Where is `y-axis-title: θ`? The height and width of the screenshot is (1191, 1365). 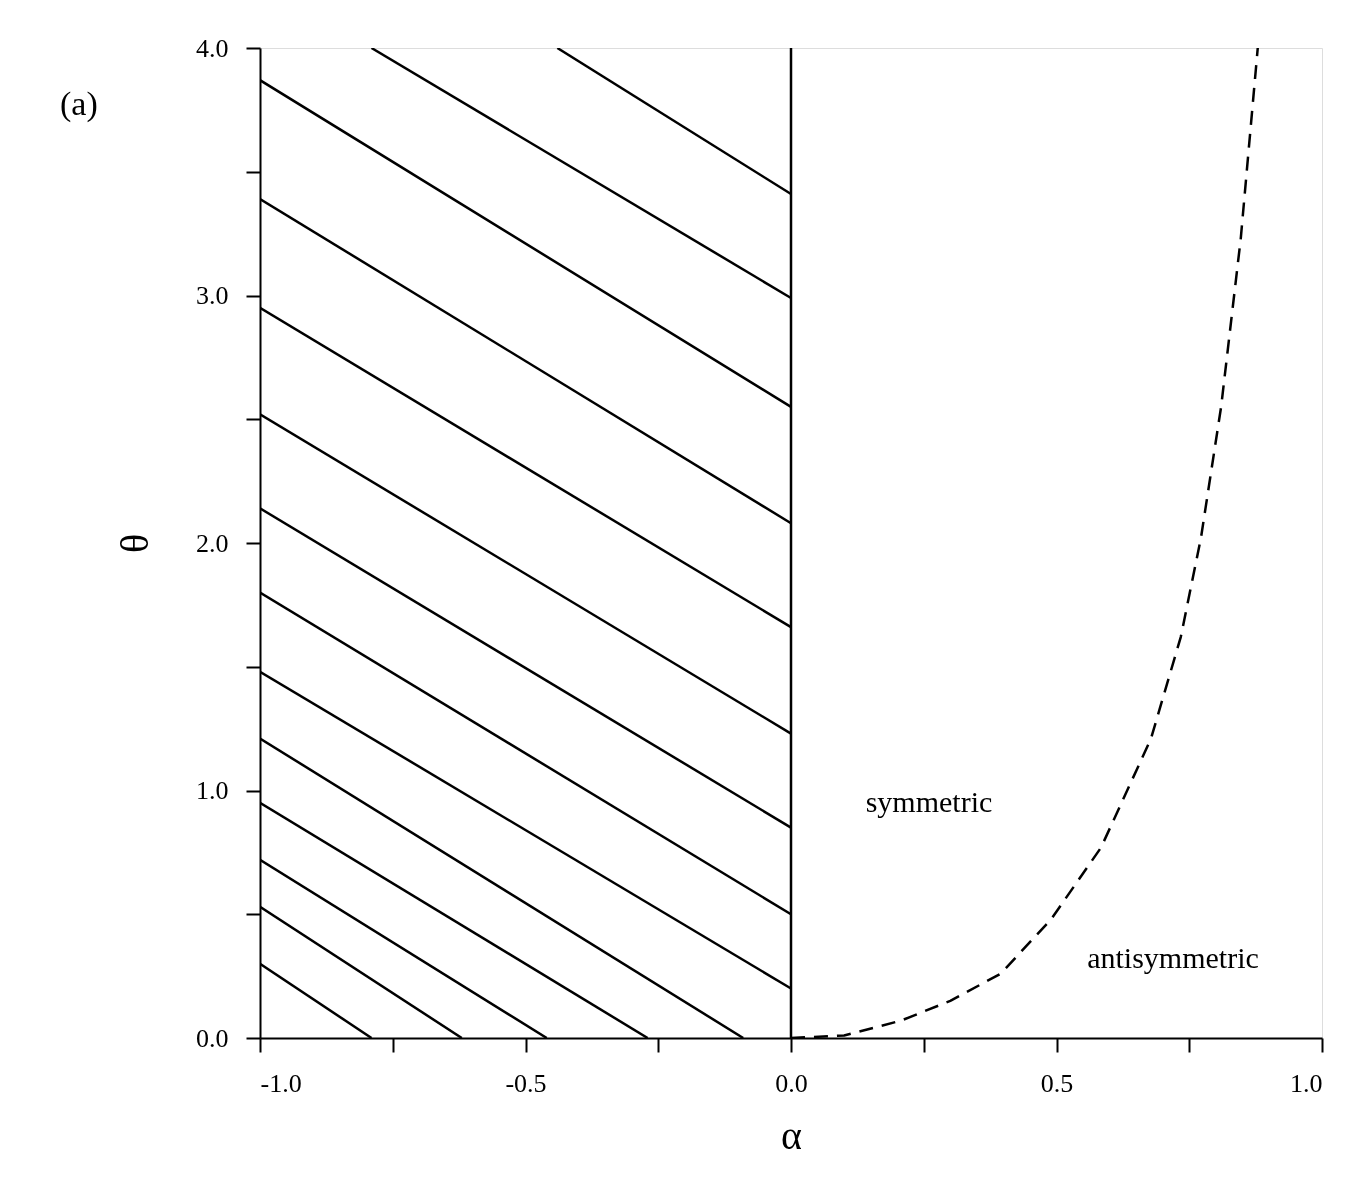 y-axis-title: θ is located at coordinates (134, 543).